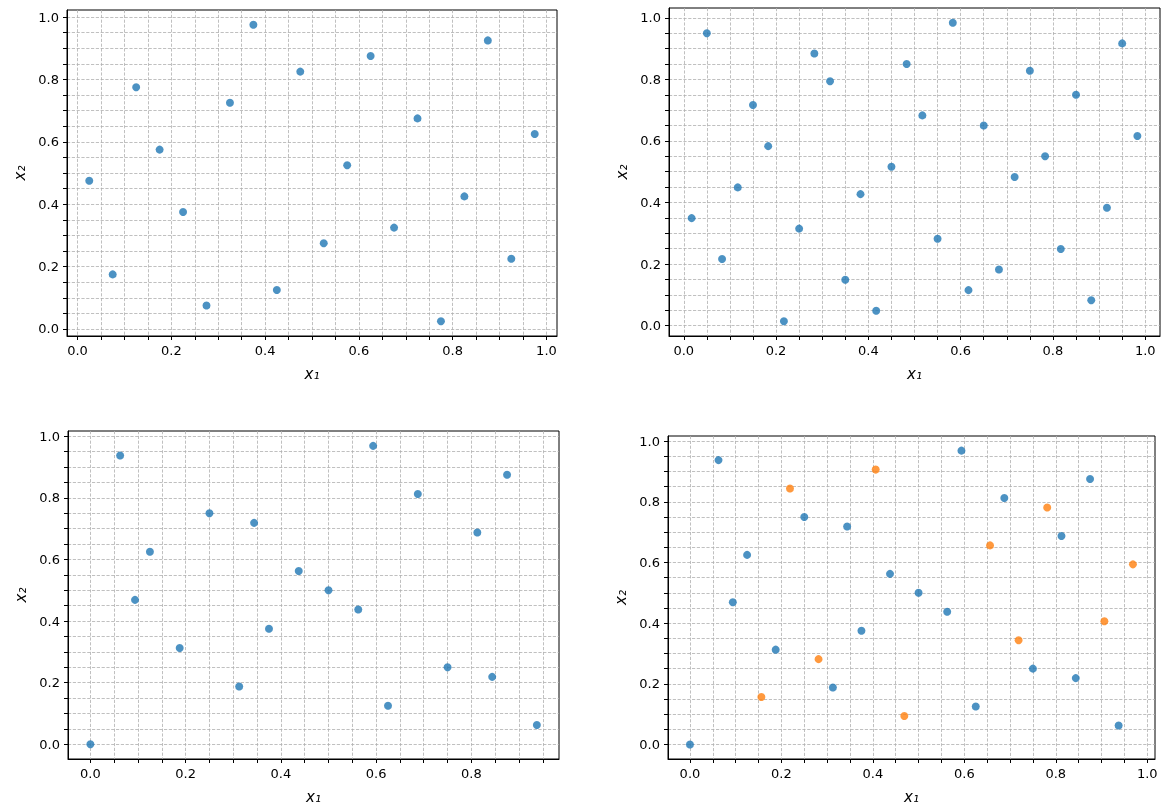 The height and width of the screenshot is (810, 1167). What do you see at coordinates (471, 773) in the screenshot?
I see `x-tick-label: 0.8` at bounding box center [471, 773].